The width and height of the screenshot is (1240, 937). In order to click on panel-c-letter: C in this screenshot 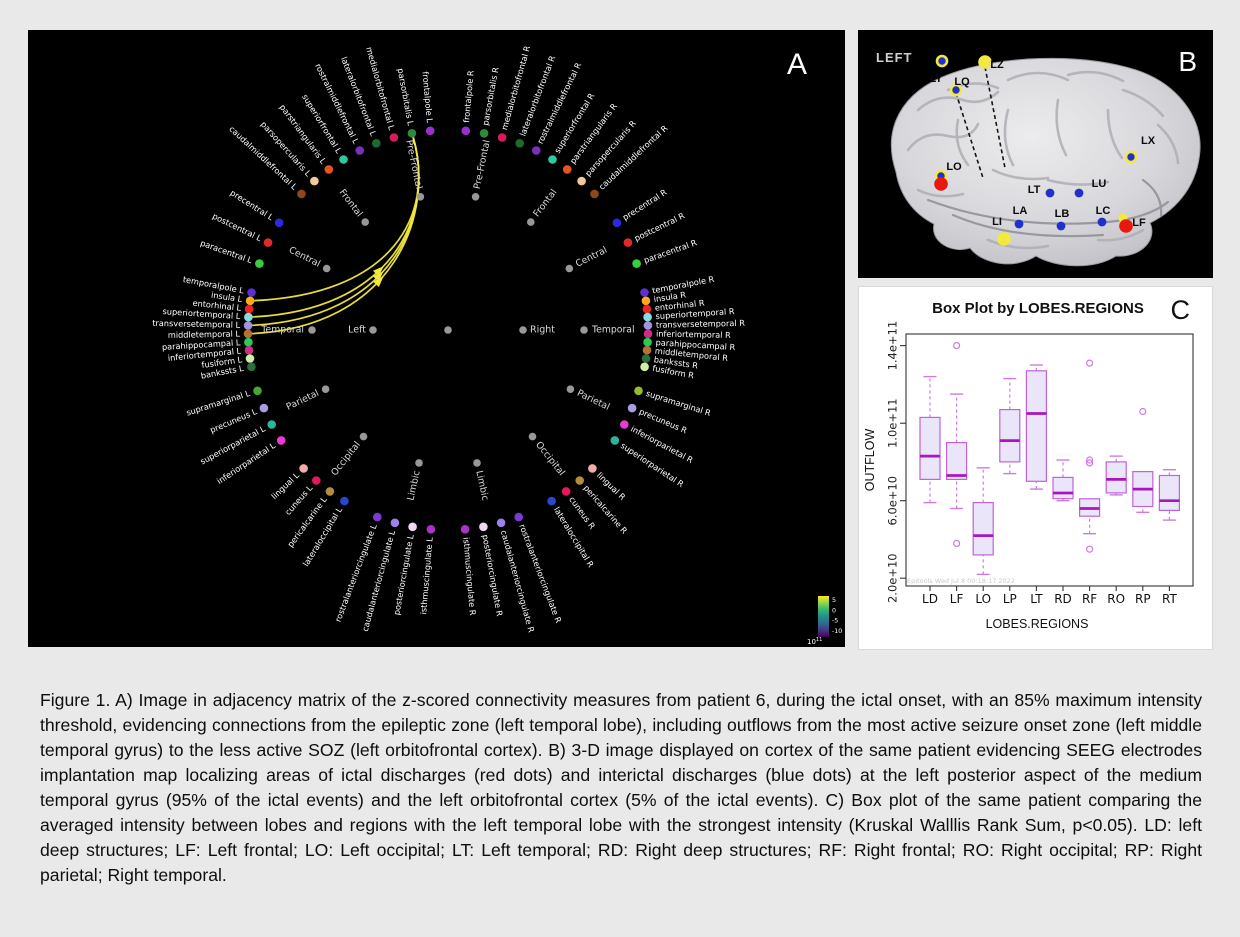, I will do `click(1180, 310)`.